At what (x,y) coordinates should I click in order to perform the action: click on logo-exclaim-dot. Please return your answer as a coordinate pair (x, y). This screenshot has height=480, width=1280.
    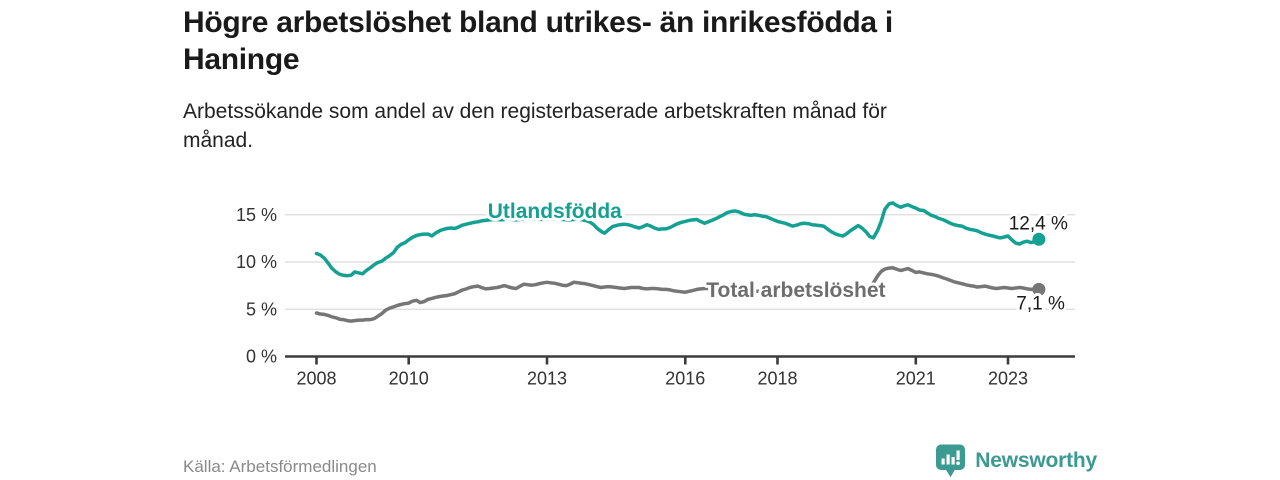
    Looking at the image, I should click on (958, 463).